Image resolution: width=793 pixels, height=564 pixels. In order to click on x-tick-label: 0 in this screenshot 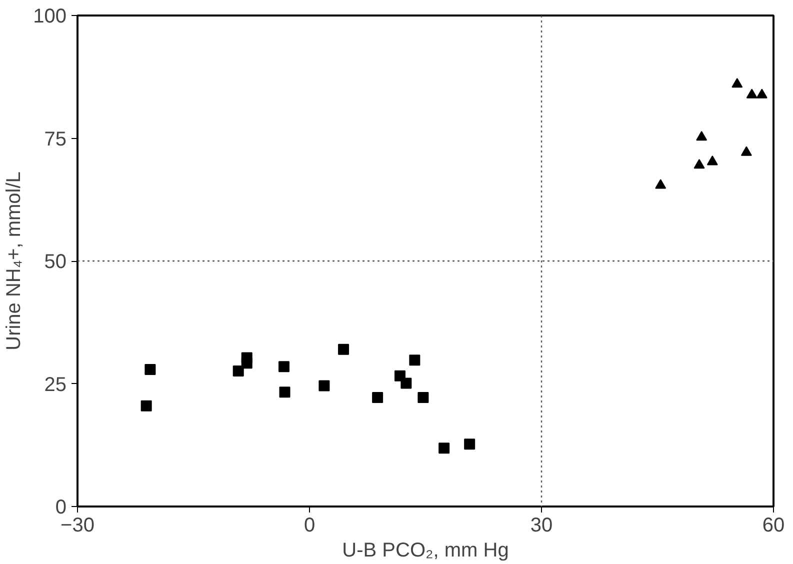, I will do `click(310, 525)`.